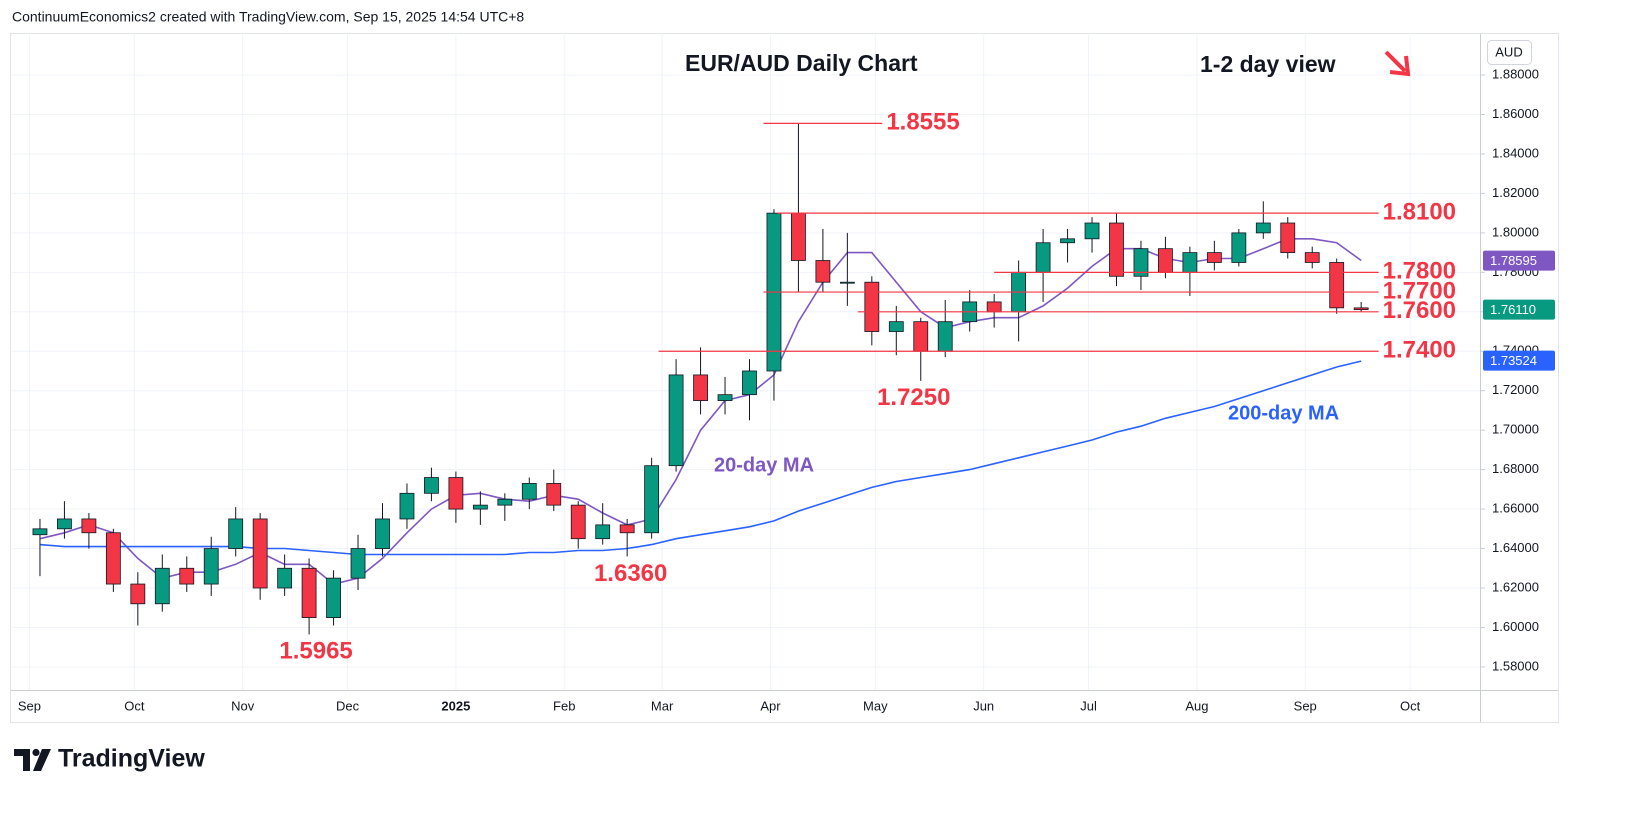  What do you see at coordinates (1196, 705) in the screenshot?
I see `x-tick-label: Aug` at bounding box center [1196, 705].